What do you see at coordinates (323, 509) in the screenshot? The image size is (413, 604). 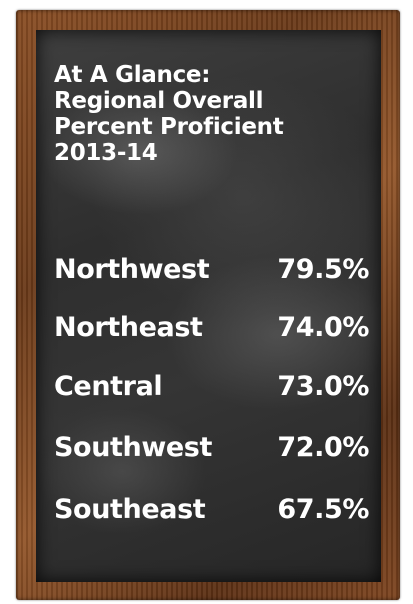 I see `region-value: 67.5%` at bounding box center [323, 509].